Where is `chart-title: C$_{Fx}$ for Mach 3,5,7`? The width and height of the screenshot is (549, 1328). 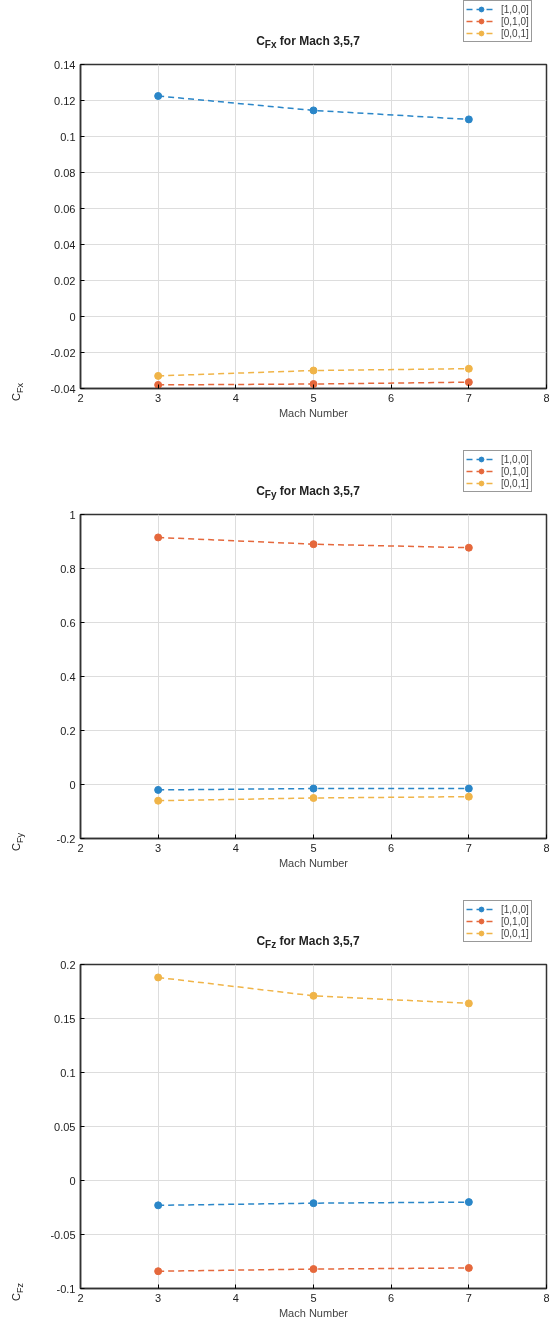
chart-title: C$_{Fx}$ for Mach 3,5,7 is located at coordinates (308, 43).